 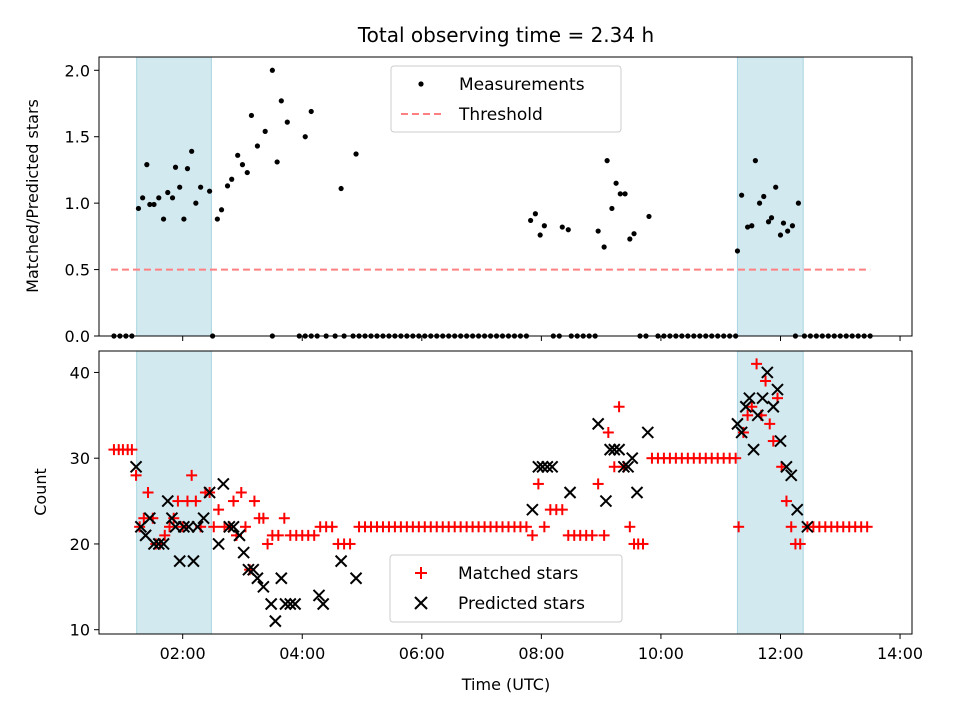 I want to click on ratio-legend-box, so click(x=506, y=99).